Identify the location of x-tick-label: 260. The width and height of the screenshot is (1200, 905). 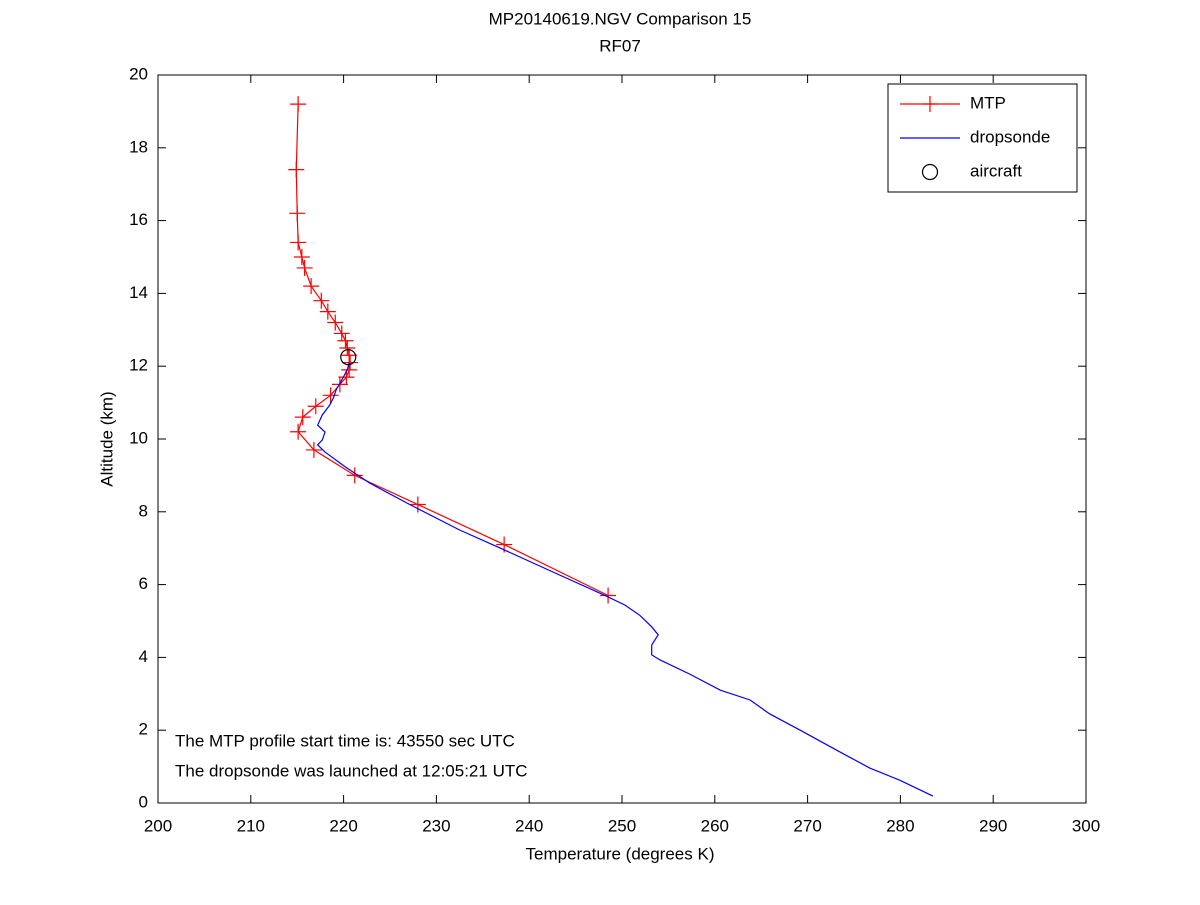
(715, 825).